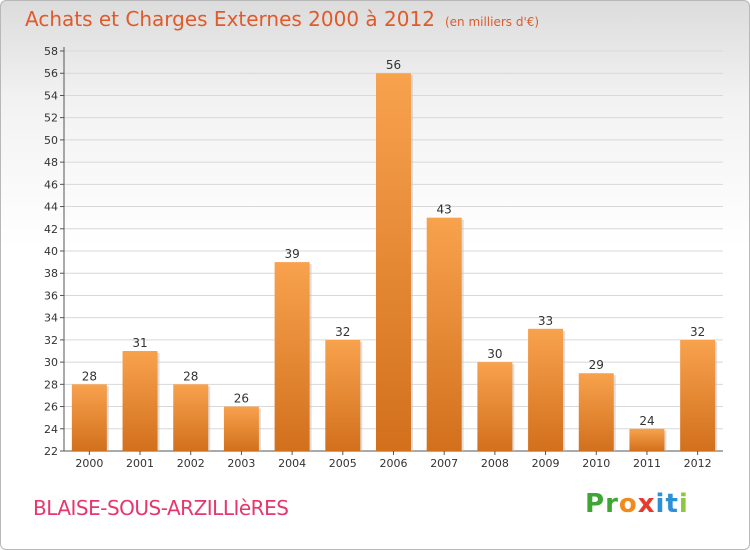 The width and height of the screenshot is (750, 550). What do you see at coordinates (51, 95) in the screenshot?
I see `y-tick-label: 54` at bounding box center [51, 95].